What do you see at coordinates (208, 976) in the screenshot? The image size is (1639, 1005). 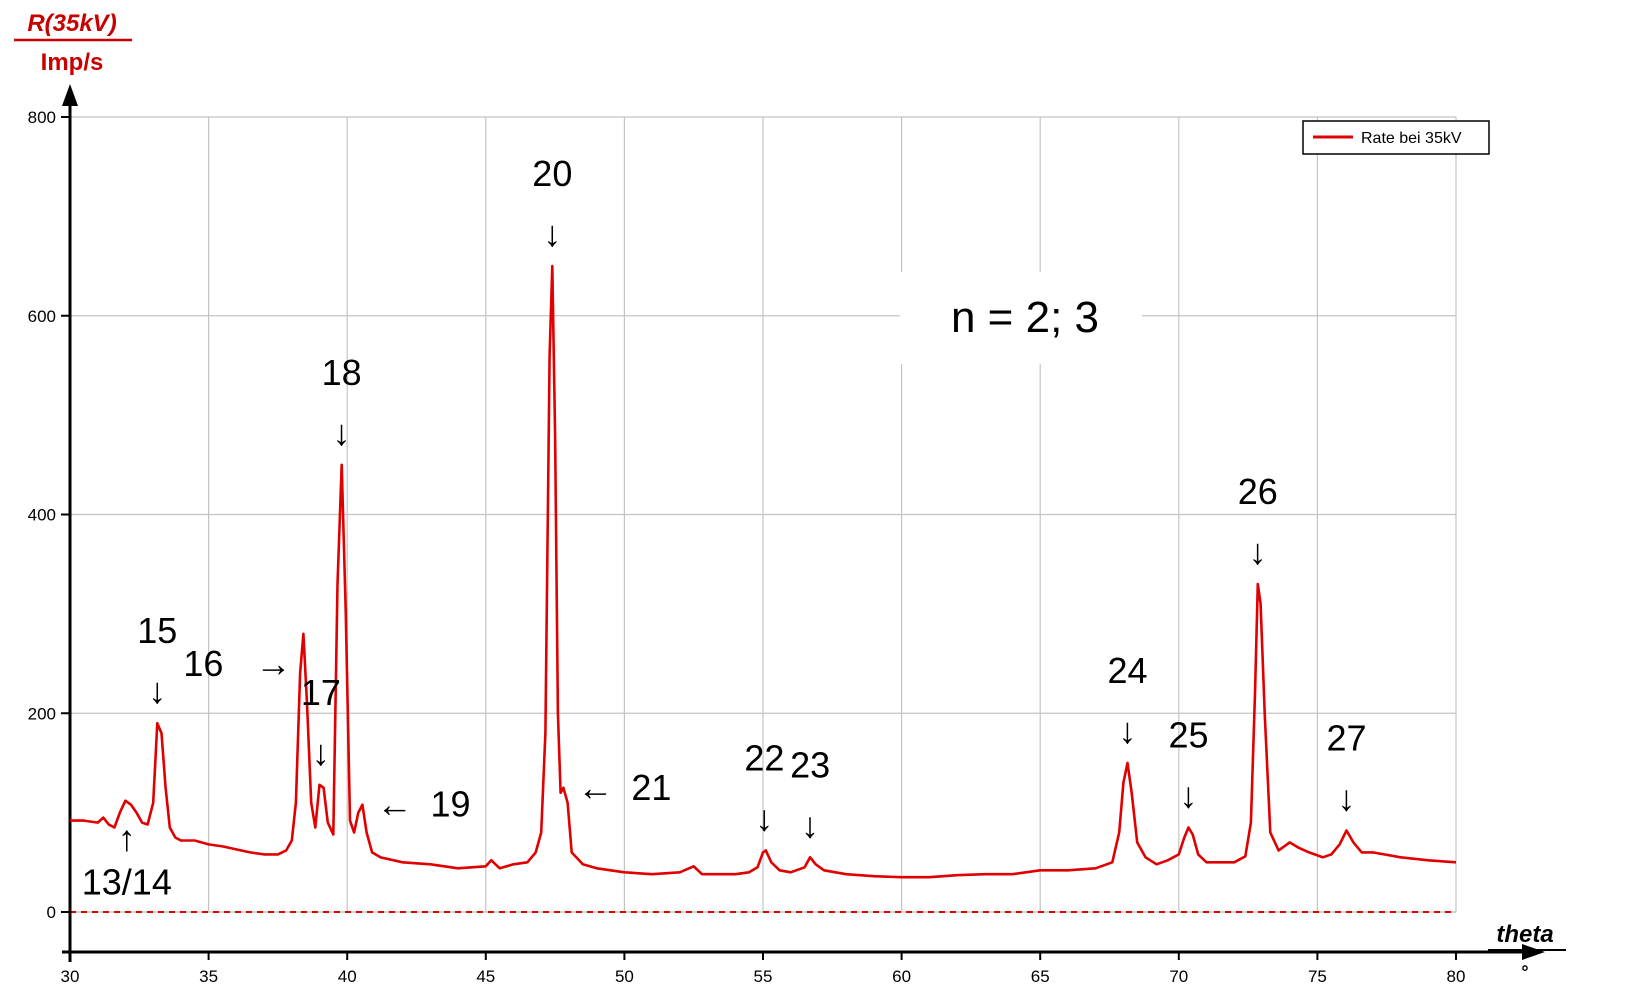 I see `x-tick-label: 35` at bounding box center [208, 976].